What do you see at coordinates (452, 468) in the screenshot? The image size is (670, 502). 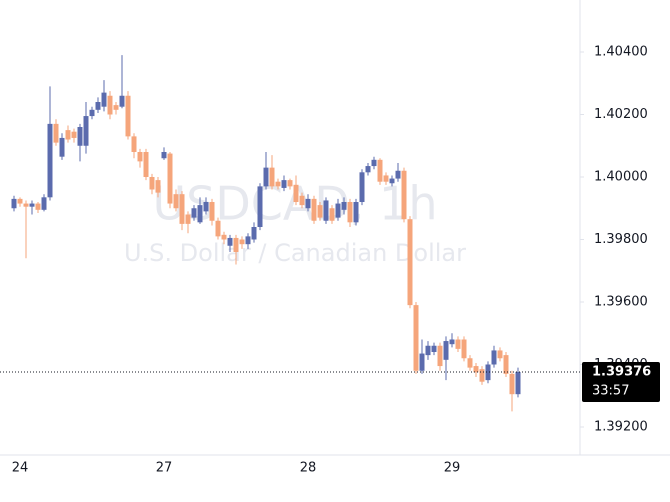 I see `x-tick-label: 29` at bounding box center [452, 468].